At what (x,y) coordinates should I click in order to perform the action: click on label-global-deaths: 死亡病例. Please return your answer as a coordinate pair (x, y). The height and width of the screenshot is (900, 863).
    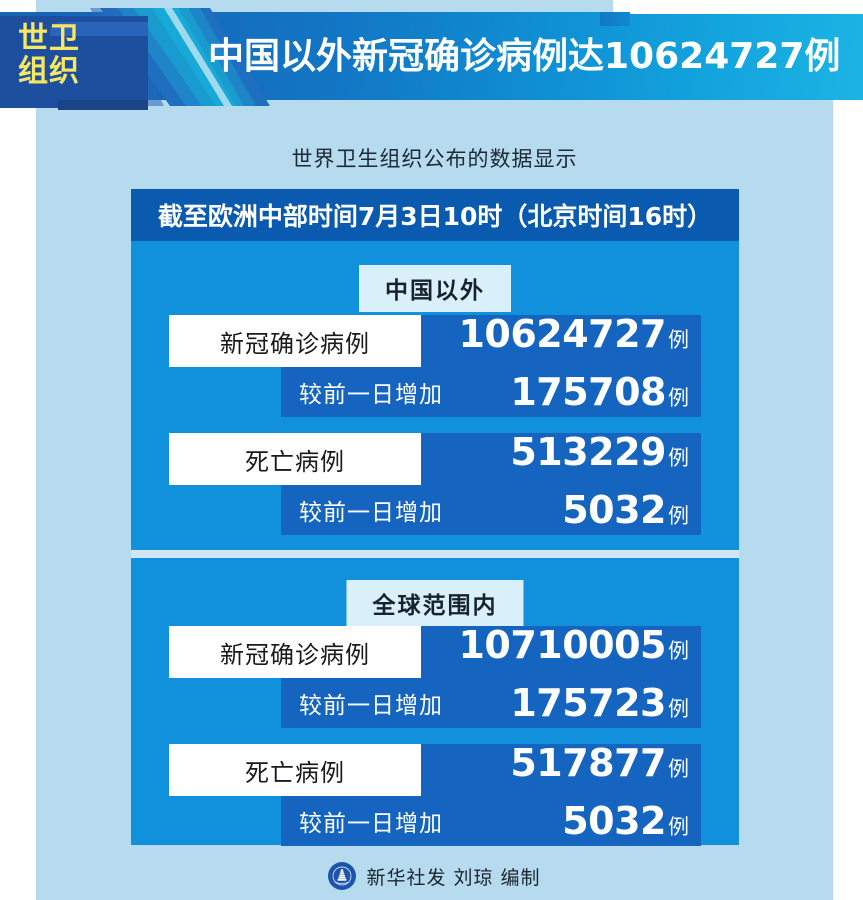
    Looking at the image, I should click on (295, 772).